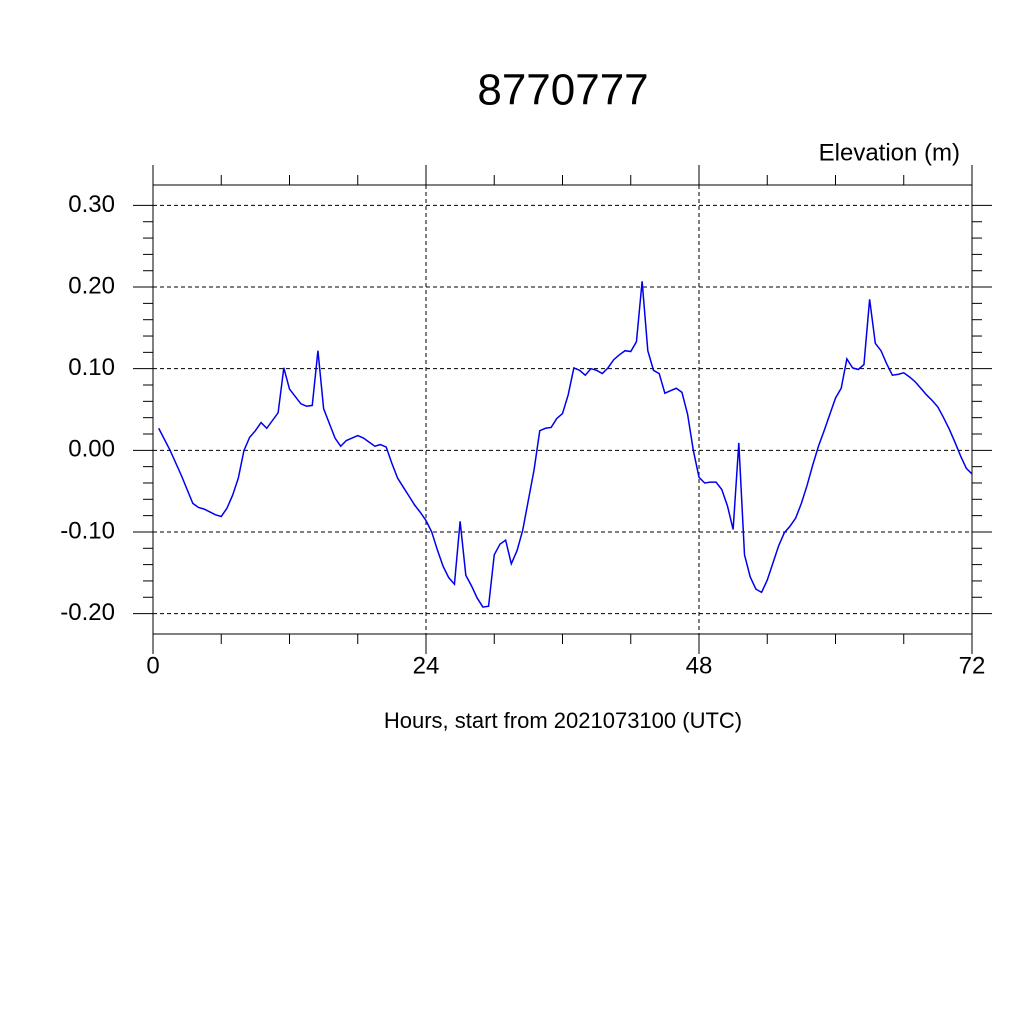 The image size is (1024, 1024). I want to click on x-tick-label: 0, so click(152, 665).